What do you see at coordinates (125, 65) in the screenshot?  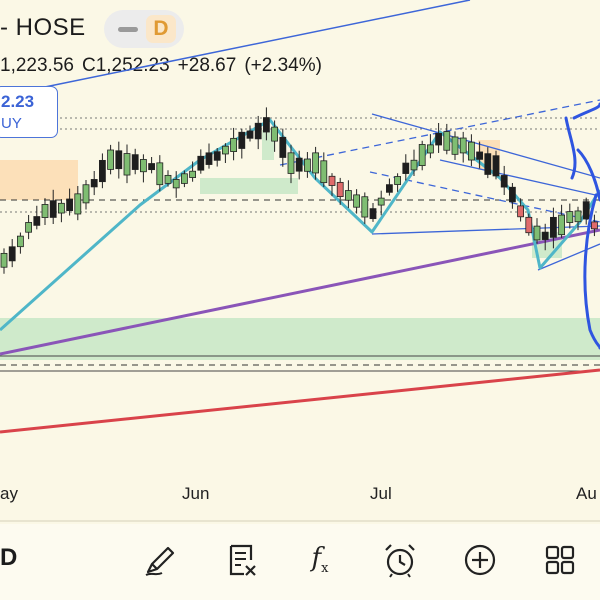 I see `close-value: C1,252.23` at bounding box center [125, 65].